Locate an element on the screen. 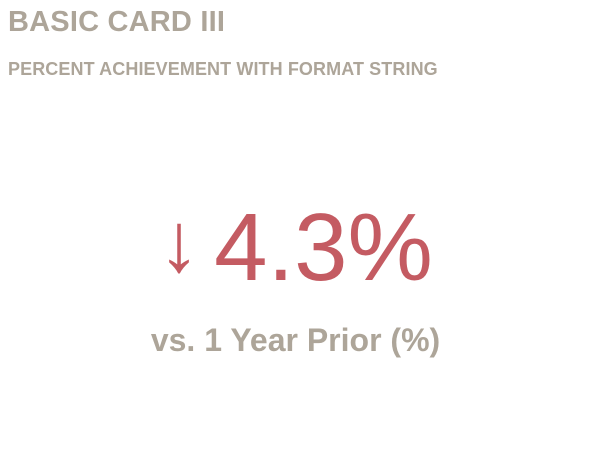 The image size is (591, 470). card-title: BASIC CARD III is located at coordinates (117, 22).